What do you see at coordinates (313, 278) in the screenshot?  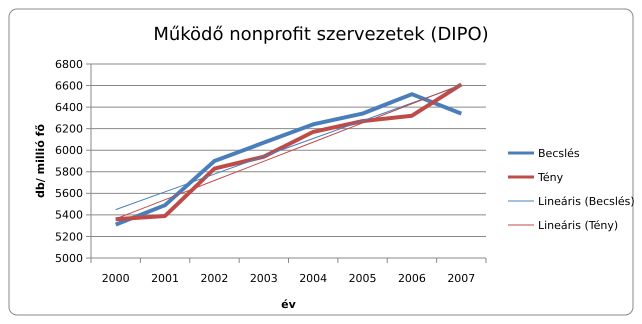 I see `x-tick-label: 2004` at bounding box center [313, 278].